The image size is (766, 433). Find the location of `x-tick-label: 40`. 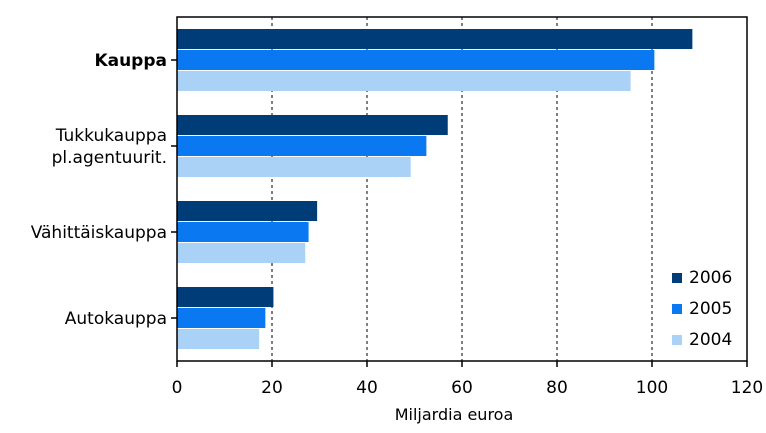

x-tick-label: 40 is located at coordinates (367, 388).